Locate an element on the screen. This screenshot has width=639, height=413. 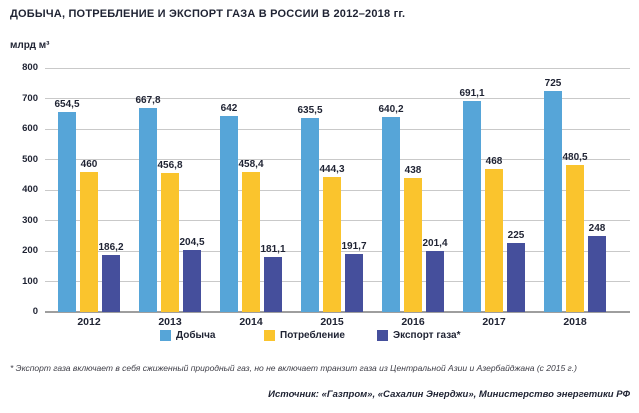
bar-consumption-2016: 438 is located at coordinates (413, 238).